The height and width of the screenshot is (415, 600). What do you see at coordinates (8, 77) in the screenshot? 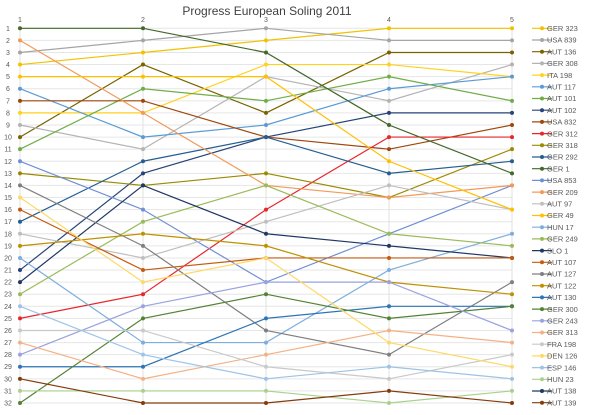
I see `y-tick-label: 5` at bounding box center [8, 77].